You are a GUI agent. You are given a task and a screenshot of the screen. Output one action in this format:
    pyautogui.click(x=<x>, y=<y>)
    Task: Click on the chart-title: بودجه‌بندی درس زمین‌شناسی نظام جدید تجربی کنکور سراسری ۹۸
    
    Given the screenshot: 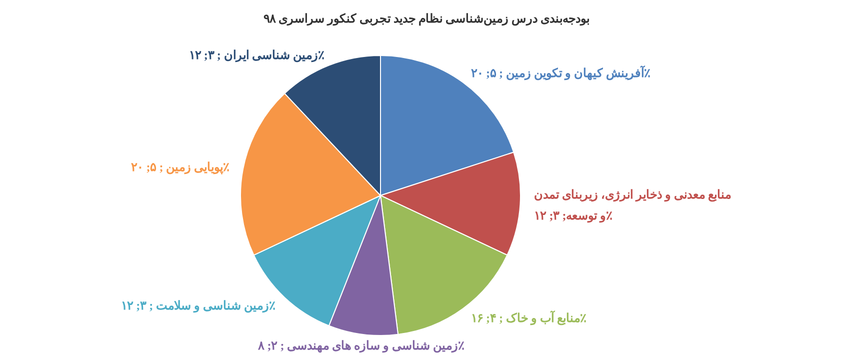 What is the action you would take?
    pyautogui.click(x=427, y=19)
    